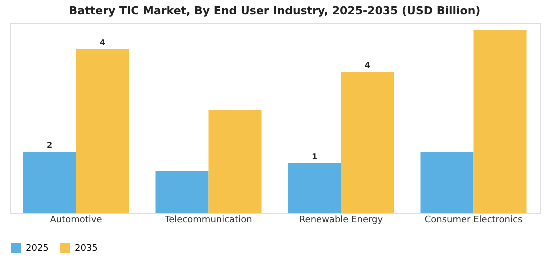 This screenshot has width=560, height=280. I want to click on legend-label: 2035, so click(86, 249).